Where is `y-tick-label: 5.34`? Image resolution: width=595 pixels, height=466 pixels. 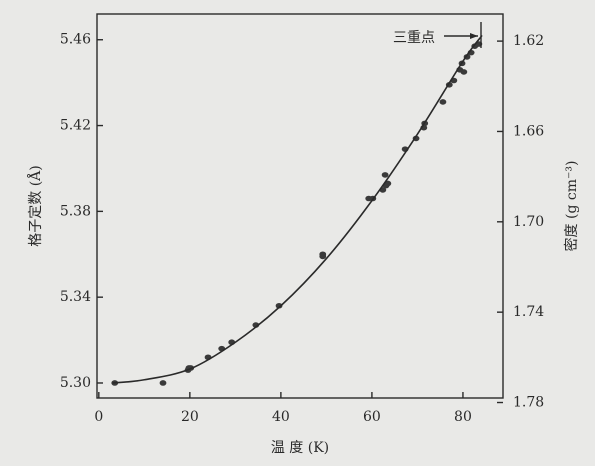
y-tick-label: 5.34 is located at coordinates (75, 297).